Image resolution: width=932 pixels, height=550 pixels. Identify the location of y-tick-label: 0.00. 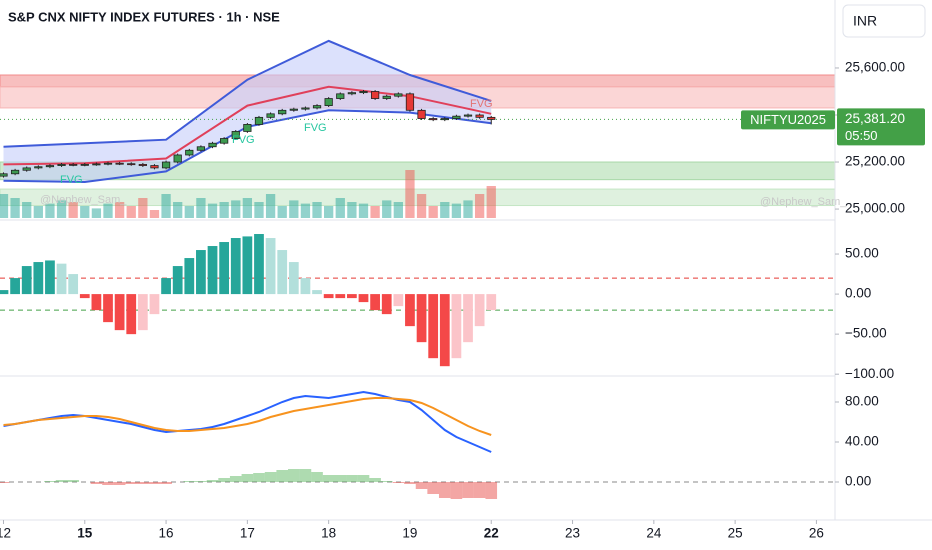
(858, 481).